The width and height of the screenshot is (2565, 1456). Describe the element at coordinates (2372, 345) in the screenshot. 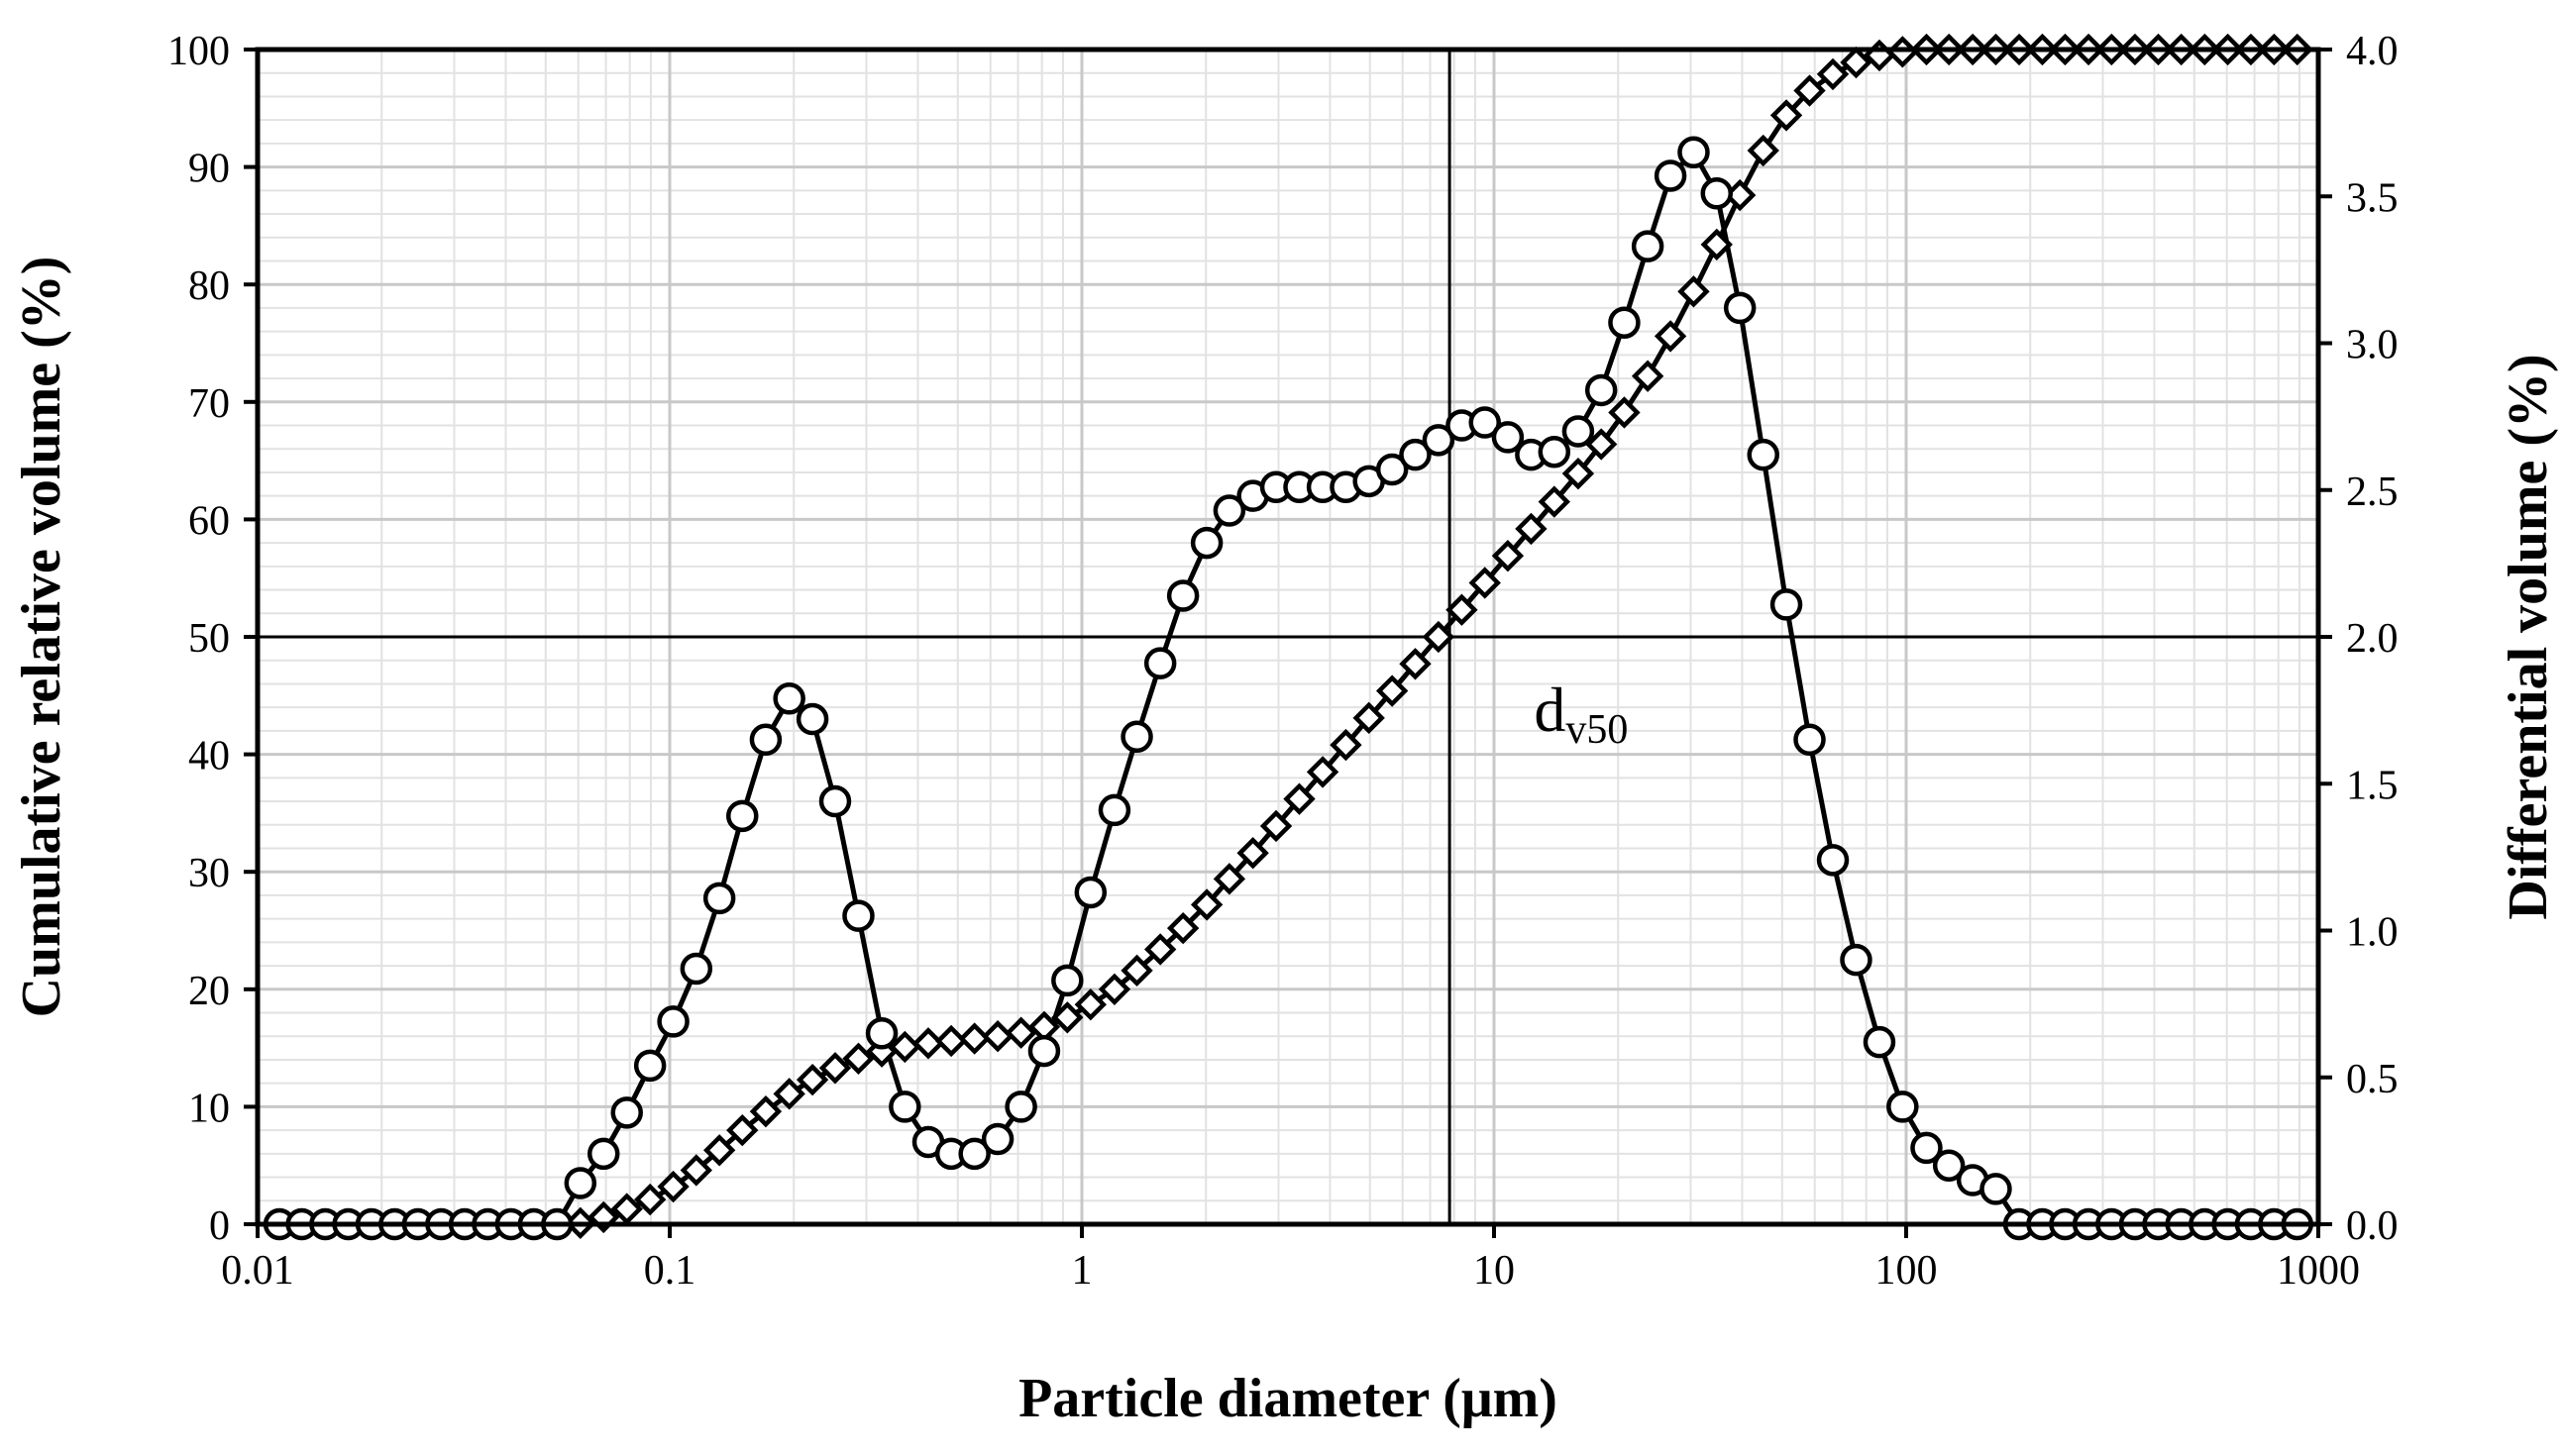

I see `y-right-tick-label: 3.0` at that location.